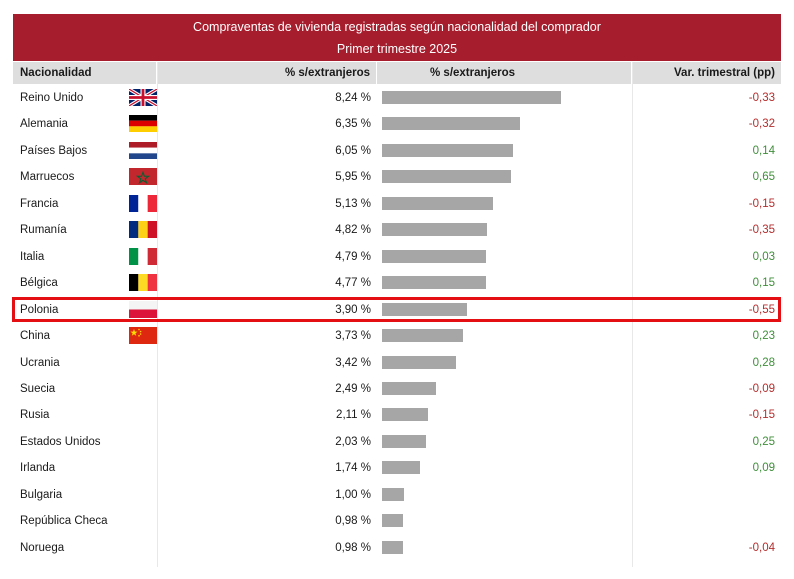 This screenshot has height=579, width=794. What do you see at coordinates (143, 203) in the screenshot?
I see `france-flag-icon` at bounding box center [143, 203].